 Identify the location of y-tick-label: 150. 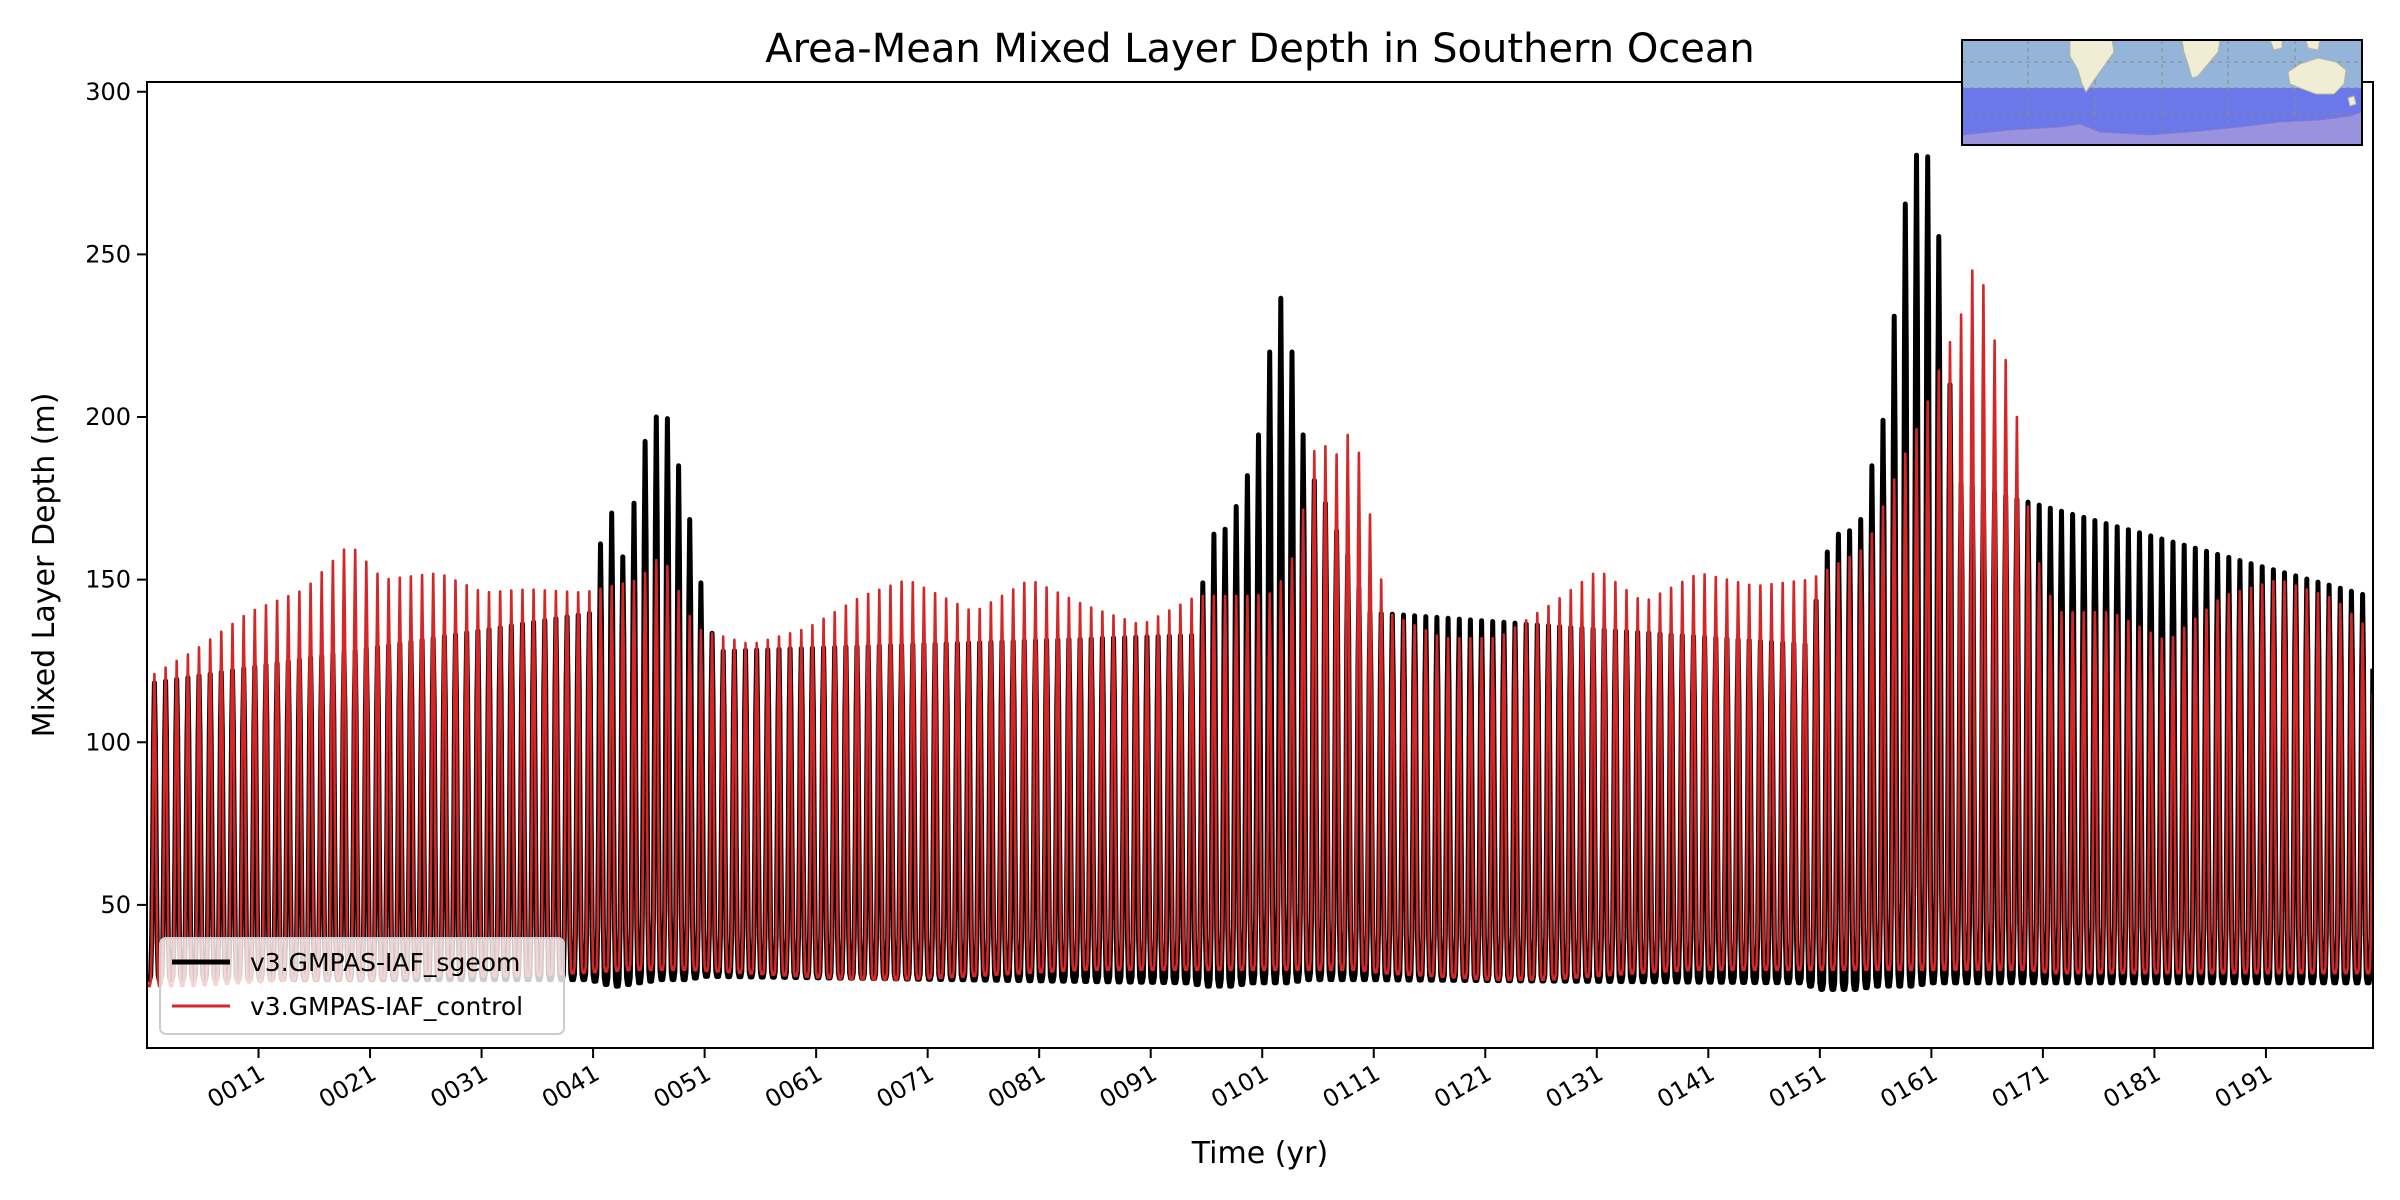
(108, 580).